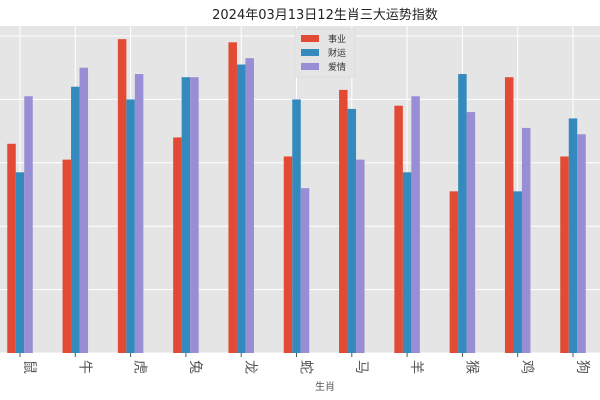 The width and height of the screenshot is (600, 400). What do you see at coordinates (581, 243) in the screenshot?
I see `bar-爱情-狗` at bounding box center [581, 243].